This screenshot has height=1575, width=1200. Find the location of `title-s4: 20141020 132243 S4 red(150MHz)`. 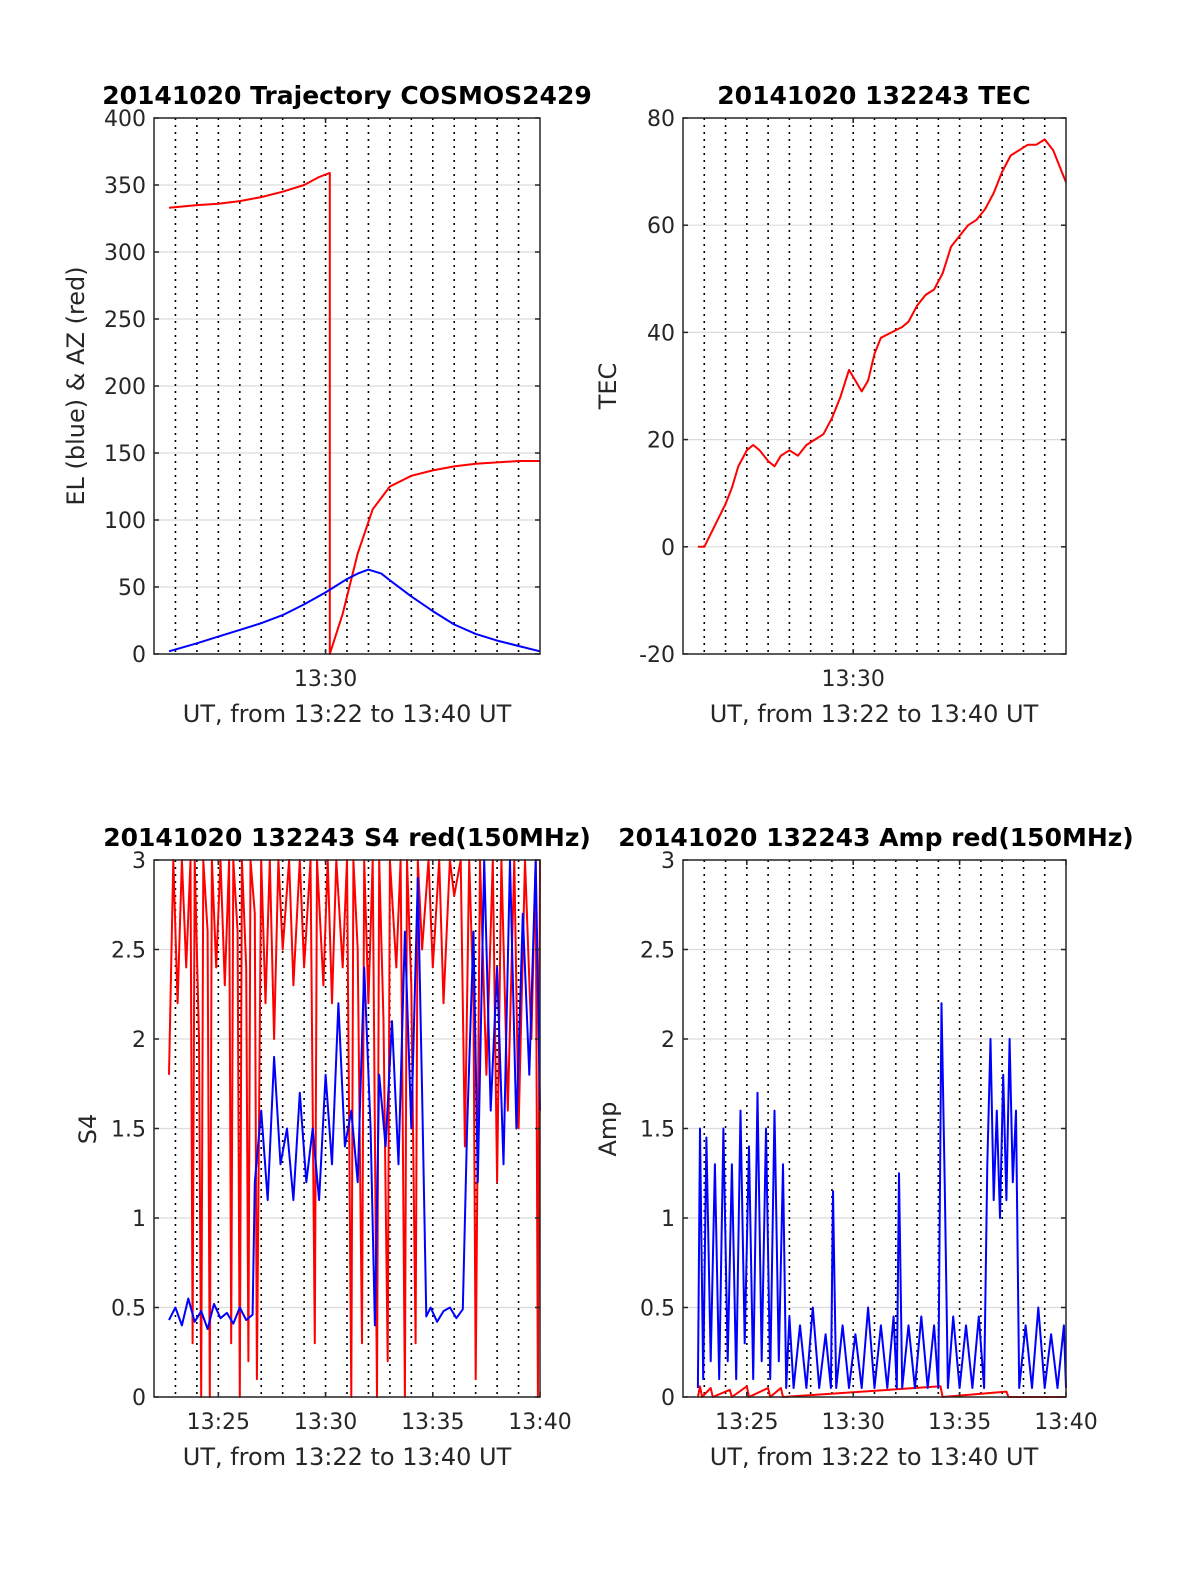

title-s4: 20141020 132243 S4 red(150MHz) is located at coordinates (347, 837).